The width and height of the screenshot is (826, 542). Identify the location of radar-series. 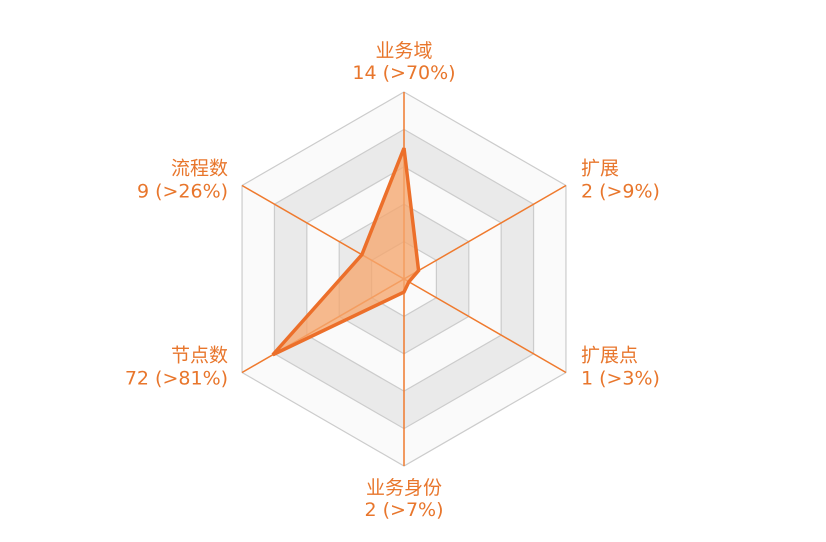
(346, 252).